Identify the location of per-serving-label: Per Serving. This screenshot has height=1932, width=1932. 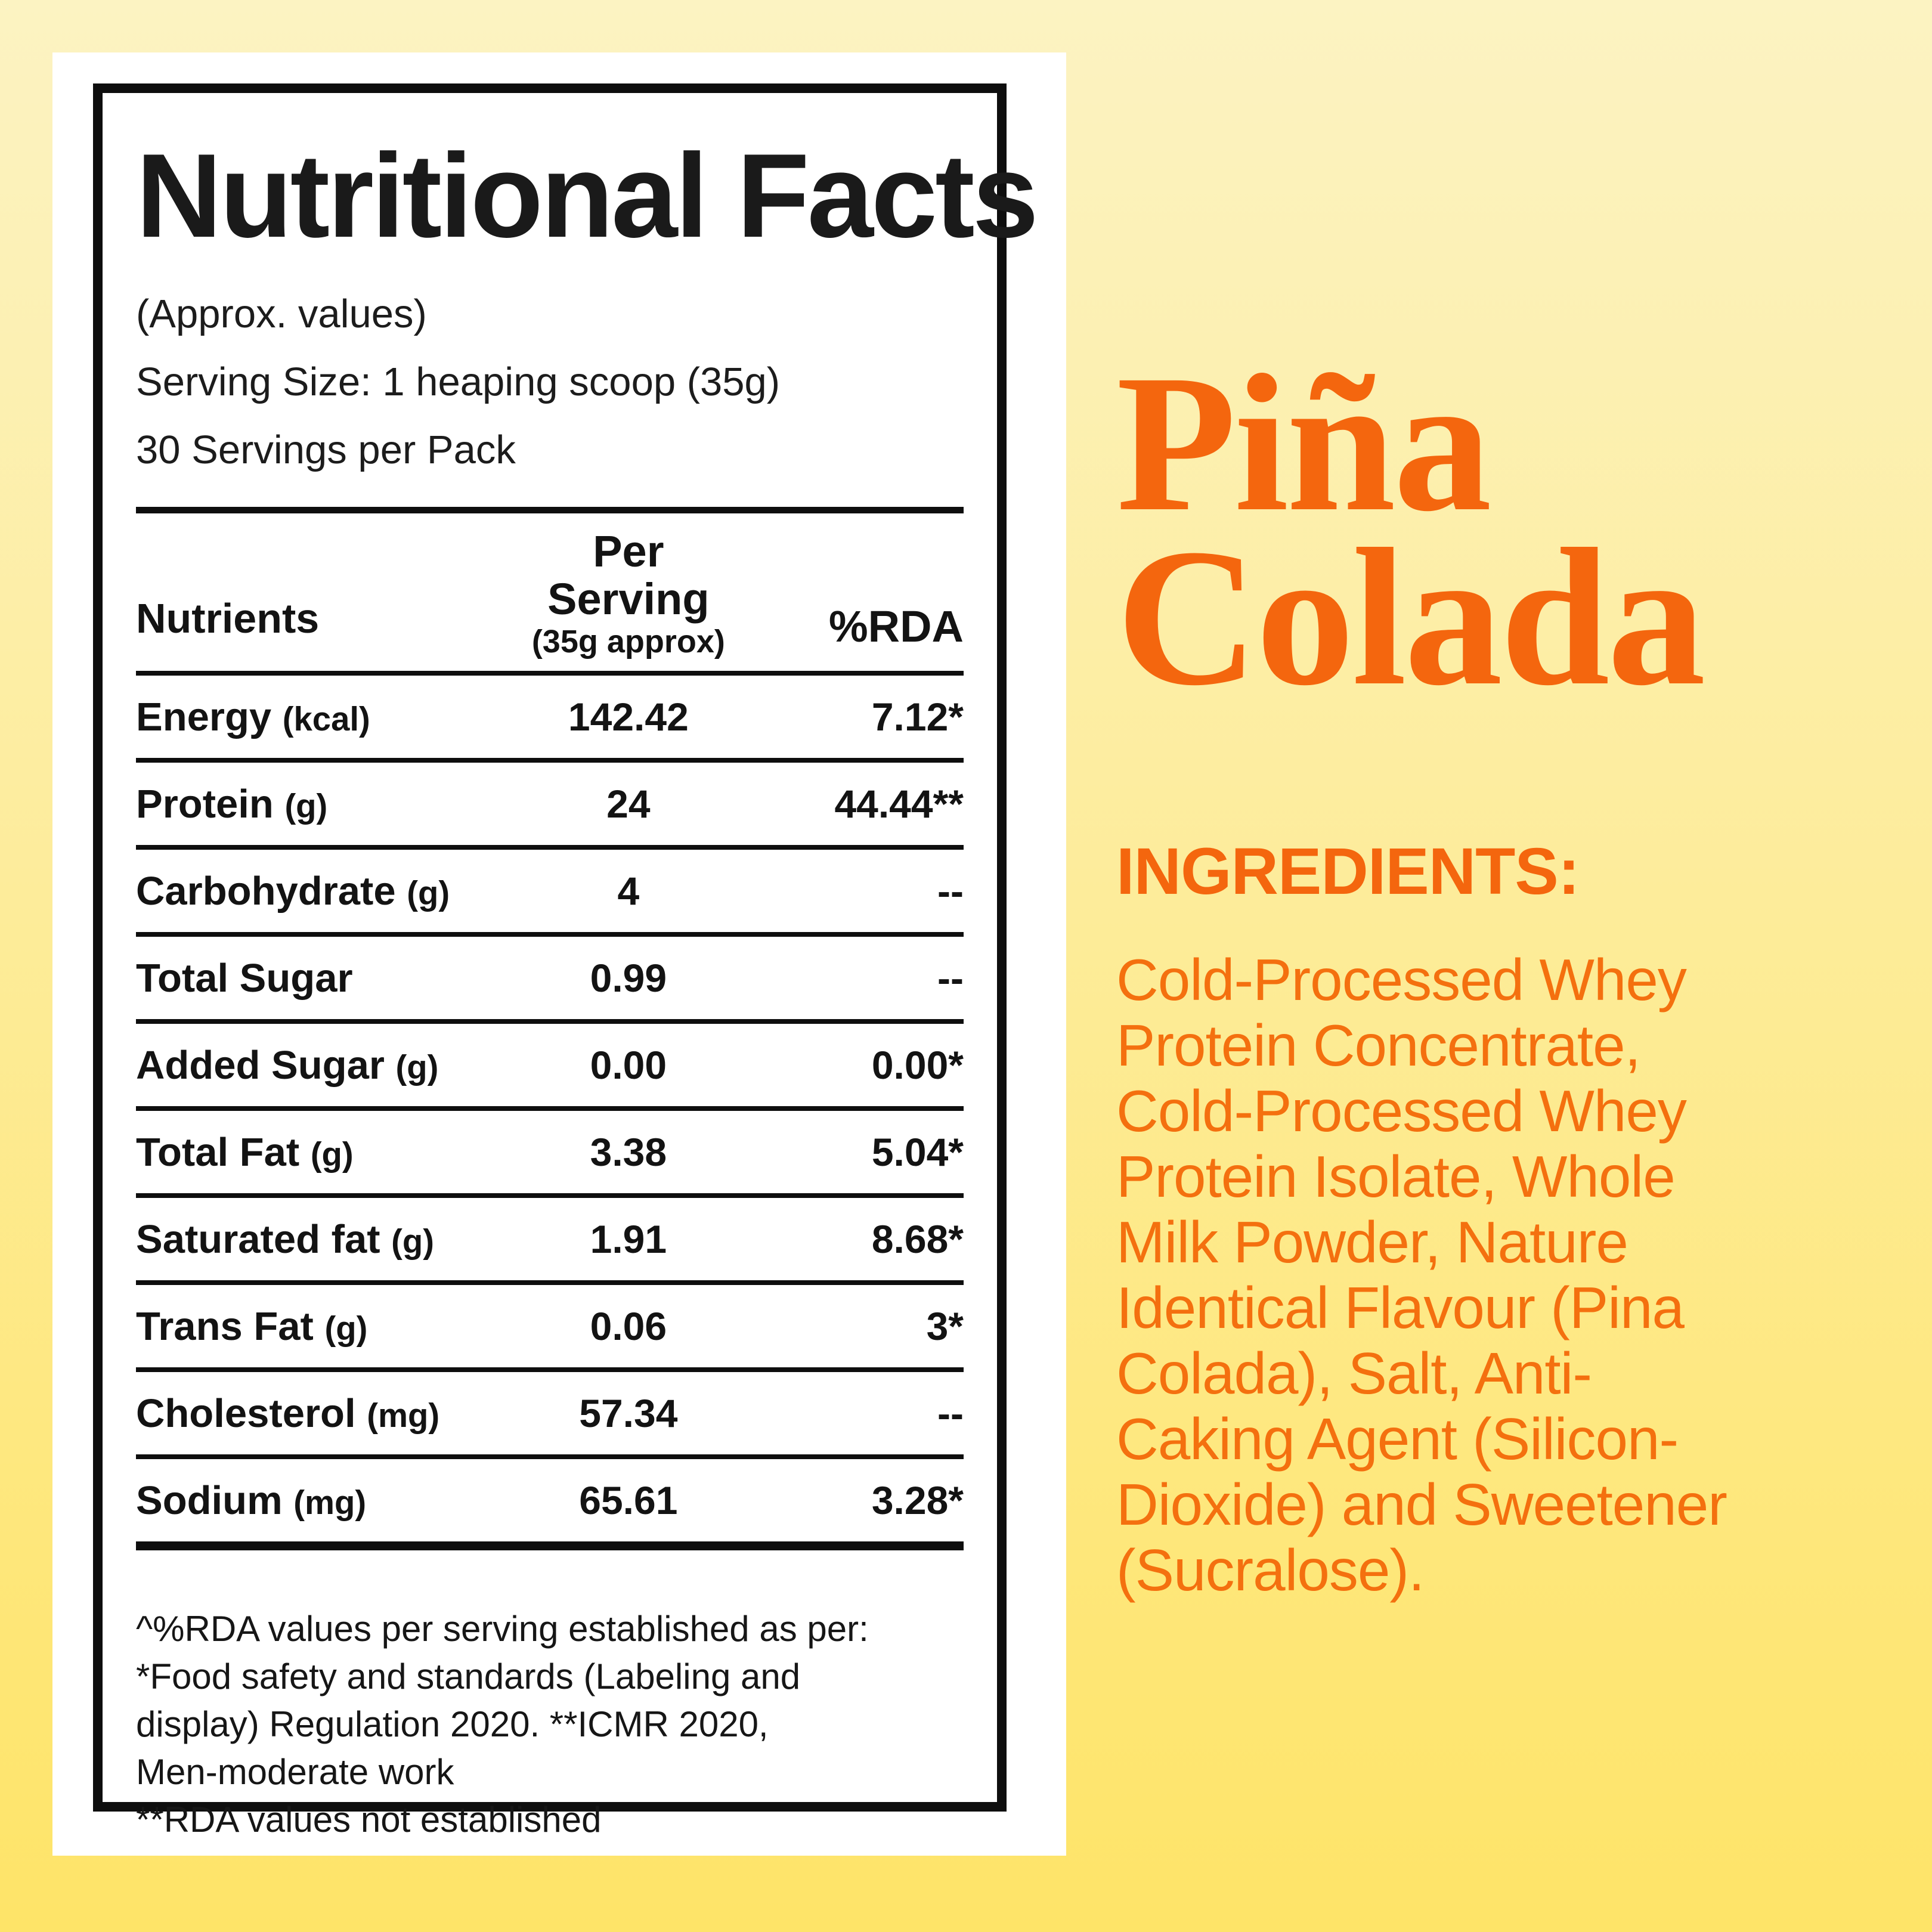
(628, 575).